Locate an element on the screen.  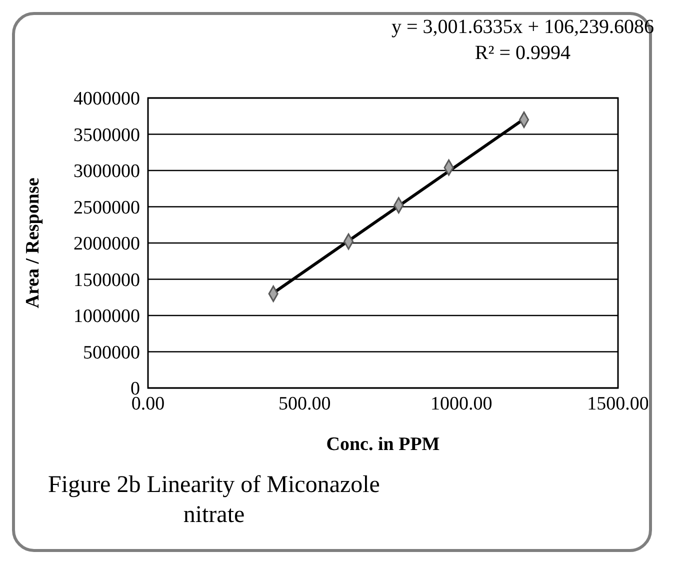
y-tick-label: 4000000 is located at coordinates (107, 99).